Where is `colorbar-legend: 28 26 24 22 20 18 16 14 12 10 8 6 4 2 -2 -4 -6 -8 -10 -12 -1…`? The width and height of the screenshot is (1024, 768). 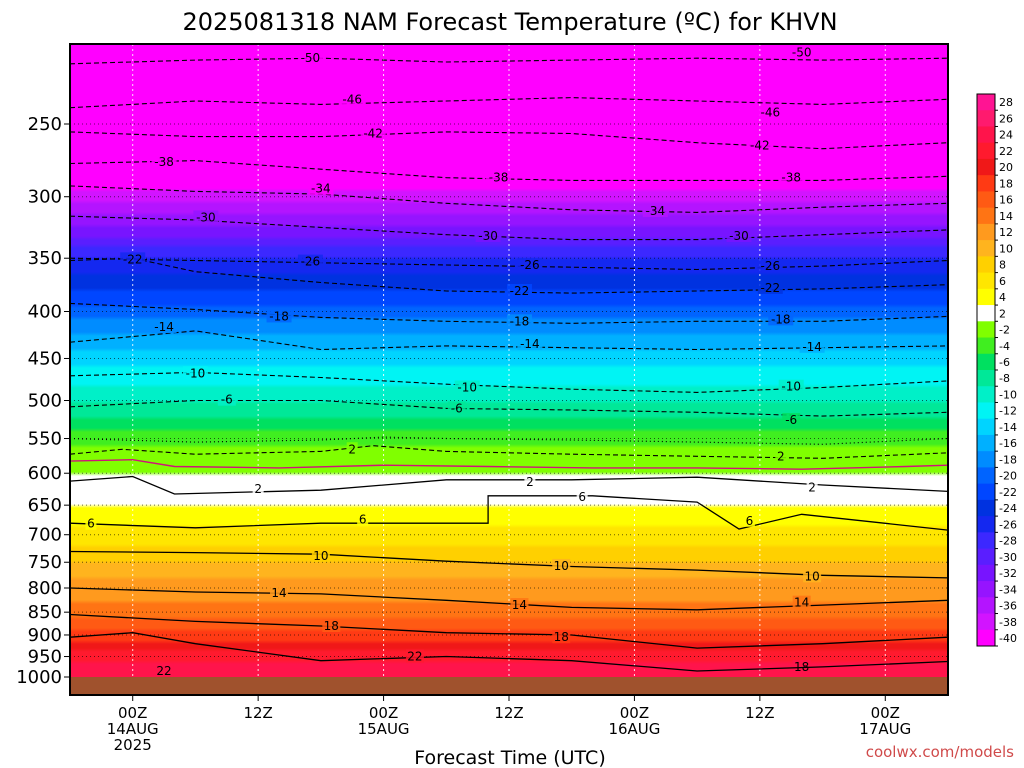
colorbar-legend: 28 26 24 22 20 18 16 14 12 10 8 6 4 2 -2 -4 -6 -8 -10 -12 -1… is located at coordinates (996, 370).